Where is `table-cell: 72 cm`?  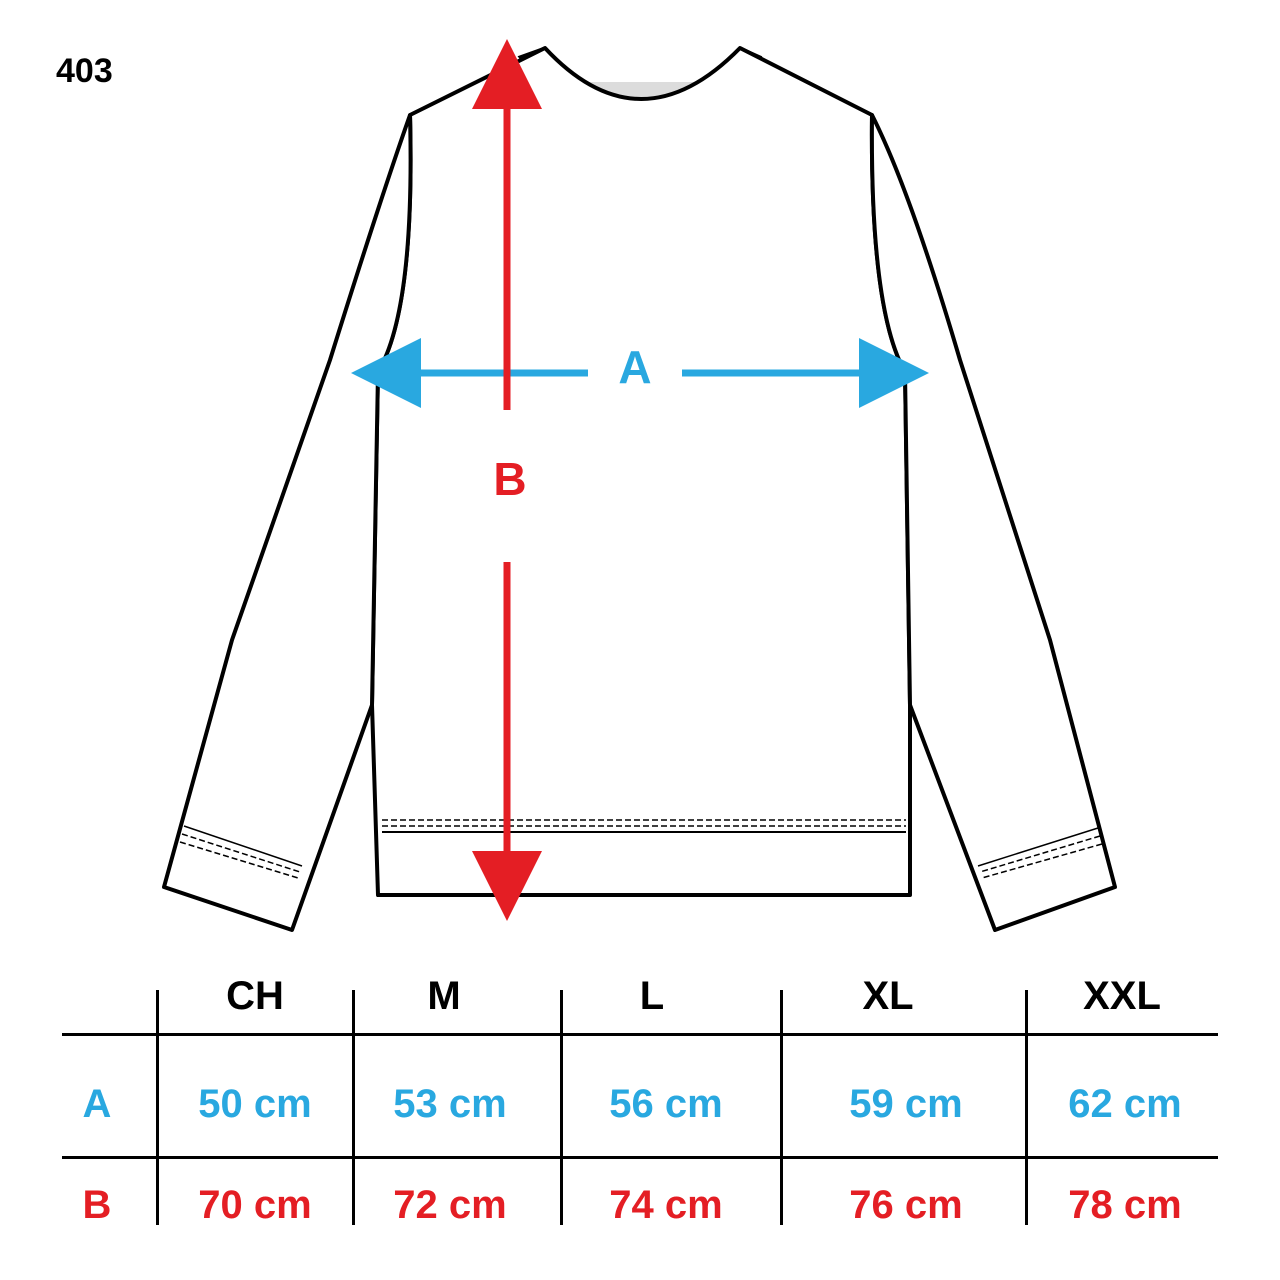
table-cell: 72 cm is located at coordinates (450, 1205).